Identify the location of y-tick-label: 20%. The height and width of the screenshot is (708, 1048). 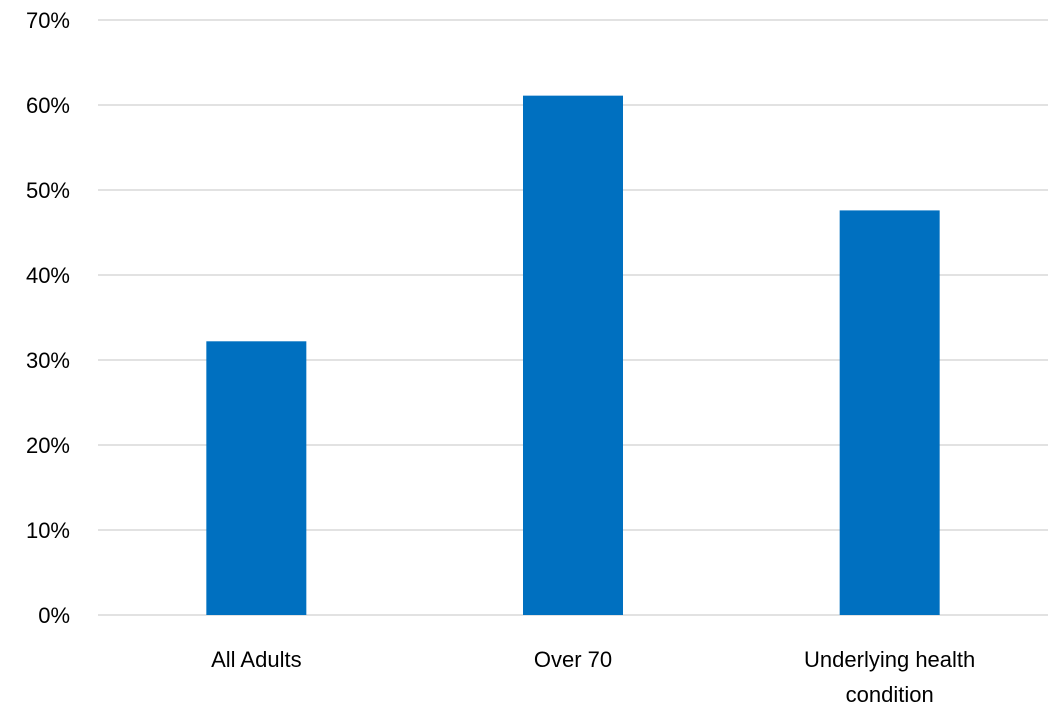
(48, 445).